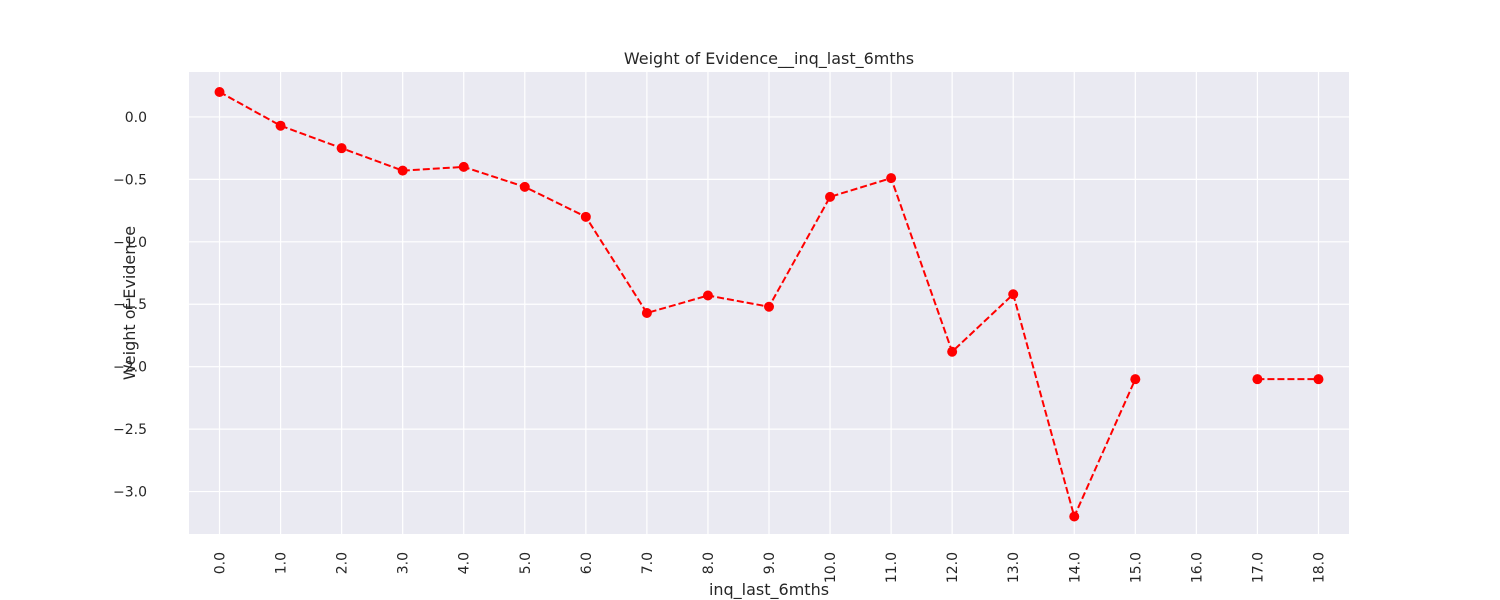  Describe the element at coordinates (130, 368) in the screenshot. I see `y-tick-label: −2.0` at that location.